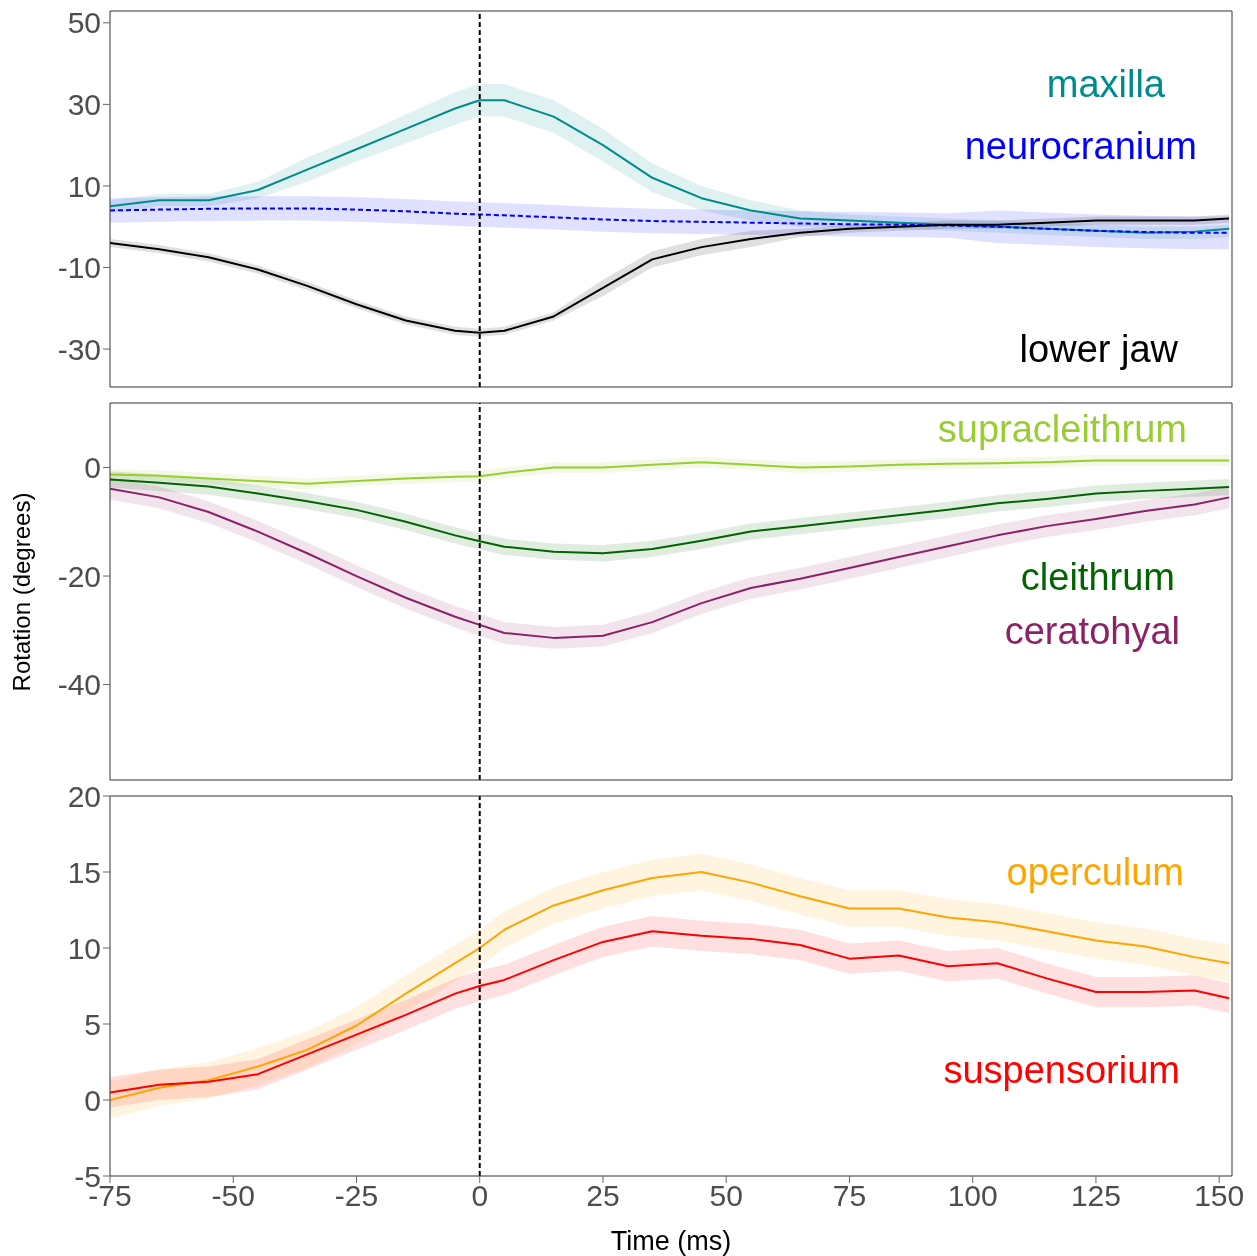 The width and height of the screenshot is (1257, 1256). I want to click on y-tick-label: -20, so click(79, 576).